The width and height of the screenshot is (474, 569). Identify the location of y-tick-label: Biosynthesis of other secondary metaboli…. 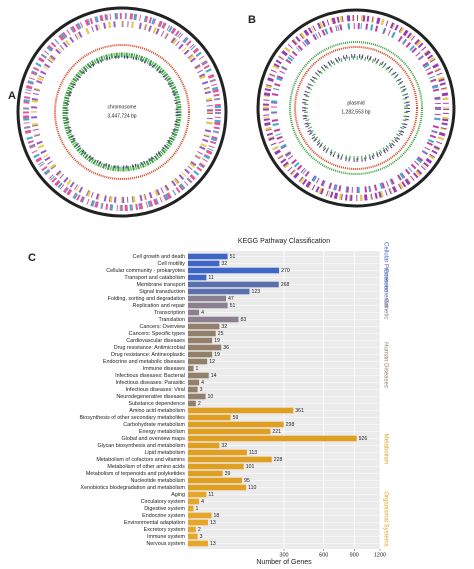
(133, 418).